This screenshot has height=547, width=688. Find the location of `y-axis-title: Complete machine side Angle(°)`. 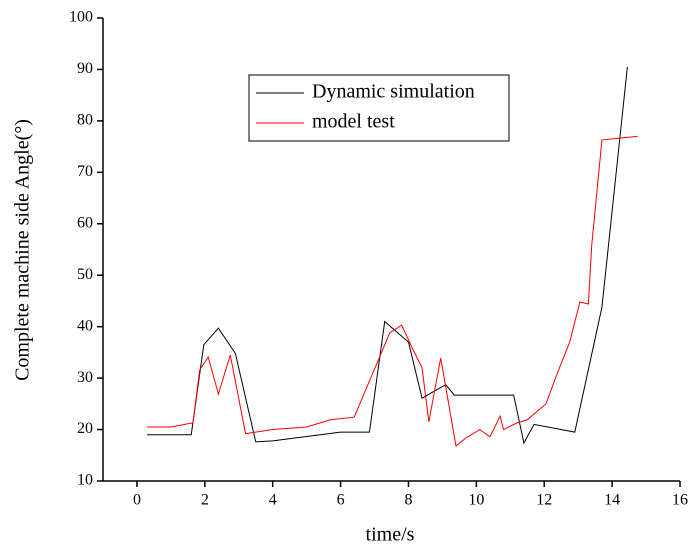

y-axis-title: Complete machine side Angle(°) is located at coordinates (23, 250).